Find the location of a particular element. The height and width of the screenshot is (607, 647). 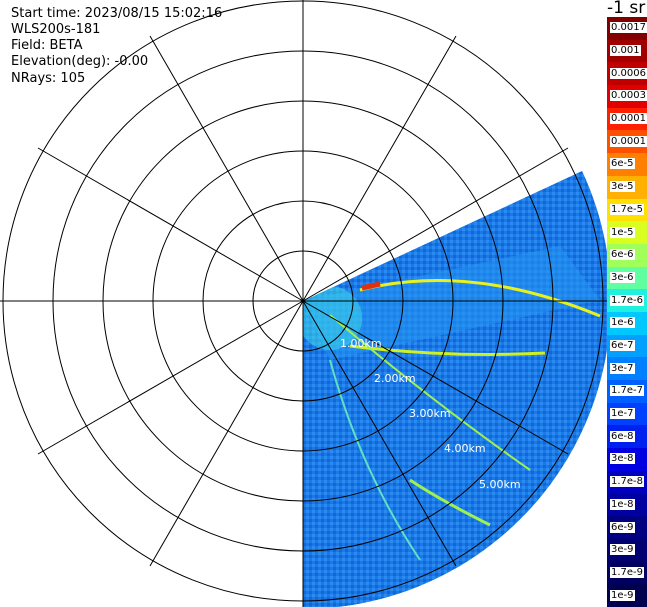

colorbar-tick-label: 6e-5 is located at coordinates (622, 164).